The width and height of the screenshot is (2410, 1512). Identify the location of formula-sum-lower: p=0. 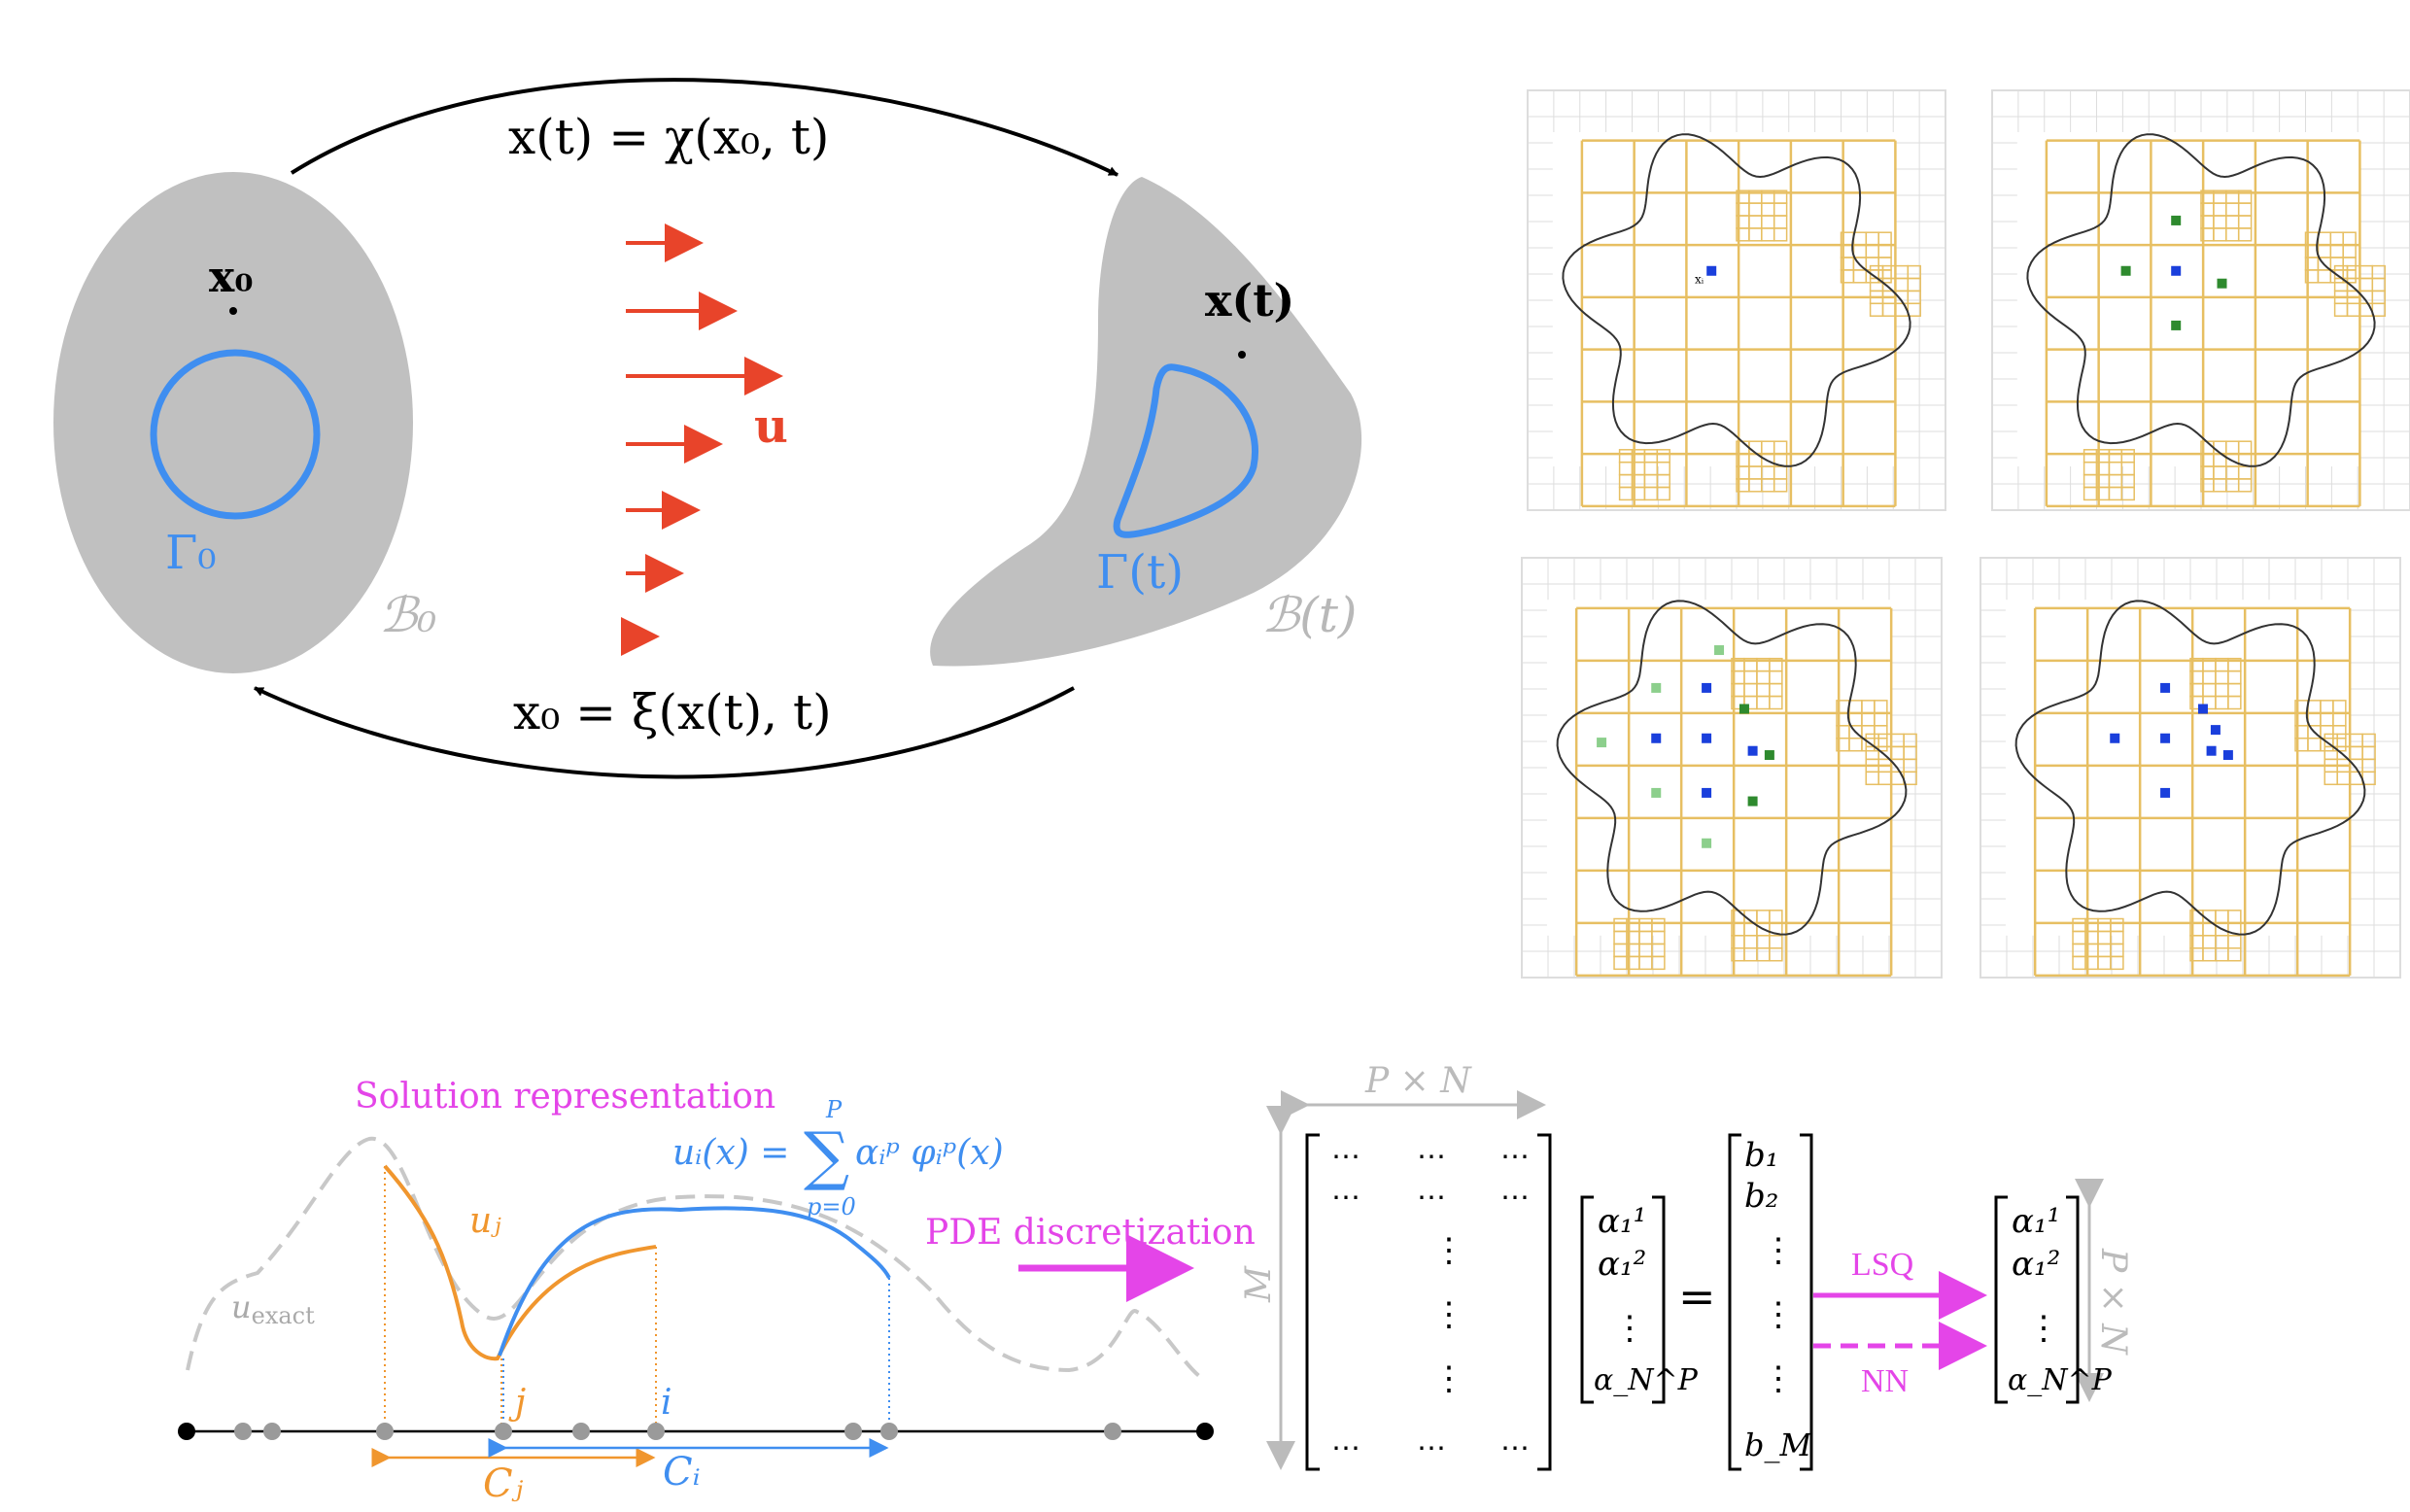
(831, 1206).